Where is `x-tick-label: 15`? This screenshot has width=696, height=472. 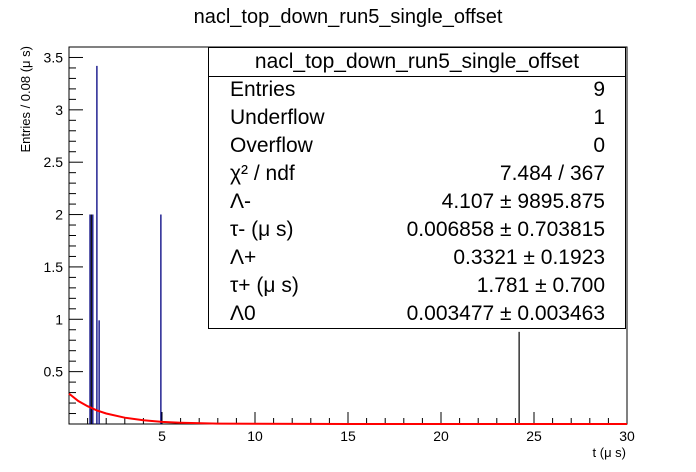 x-tick-label: 15 is located at coordinates (348, 436).